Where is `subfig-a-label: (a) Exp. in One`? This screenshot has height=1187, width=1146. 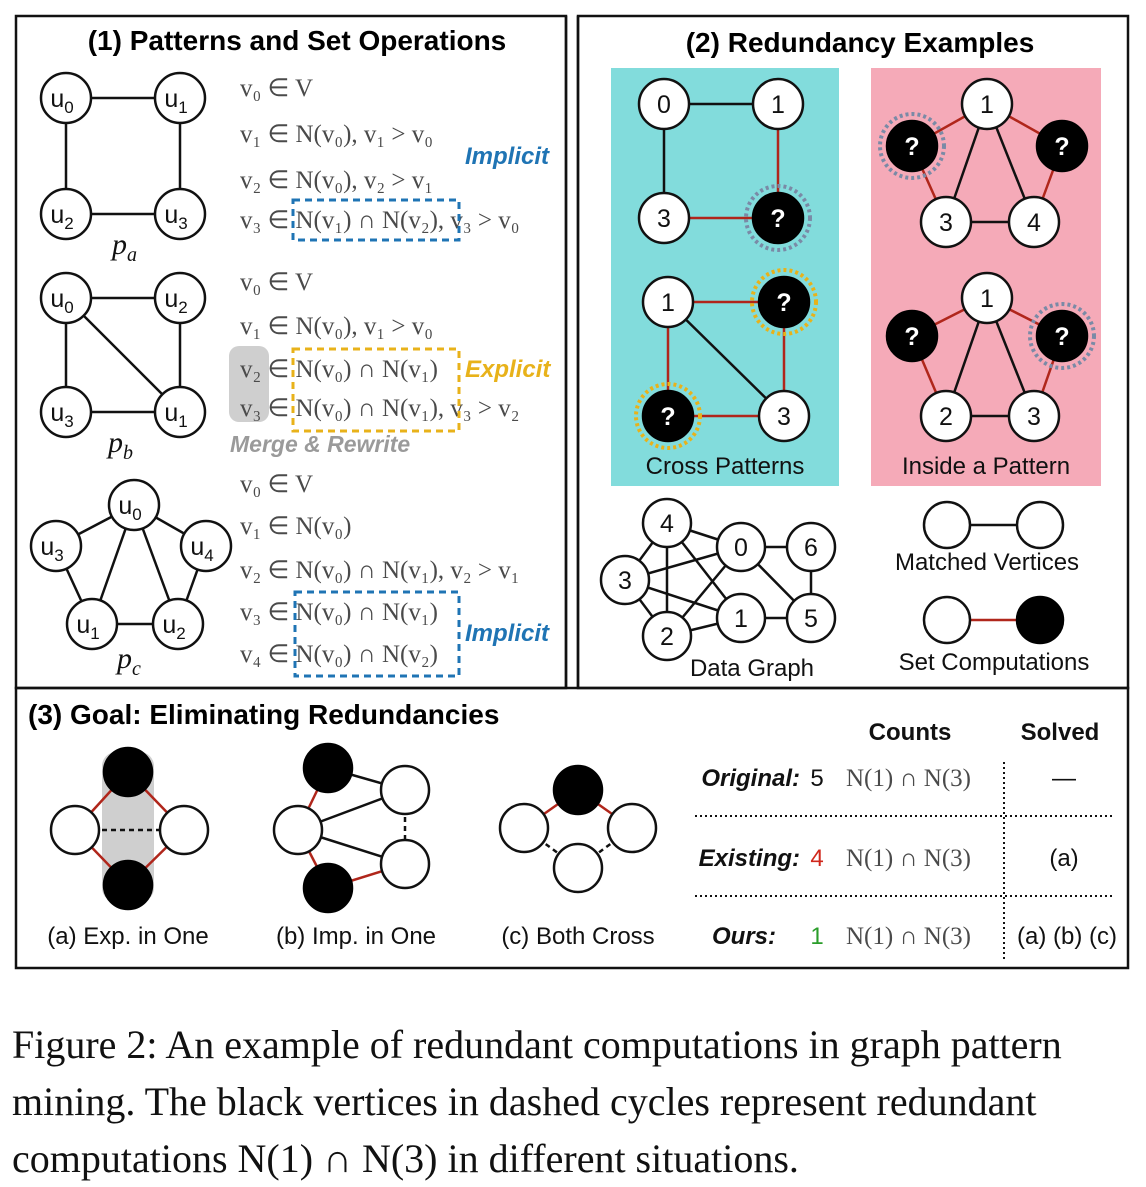 subfig-a-label: (a) Exp. in One is located at coordinates (127, 936).